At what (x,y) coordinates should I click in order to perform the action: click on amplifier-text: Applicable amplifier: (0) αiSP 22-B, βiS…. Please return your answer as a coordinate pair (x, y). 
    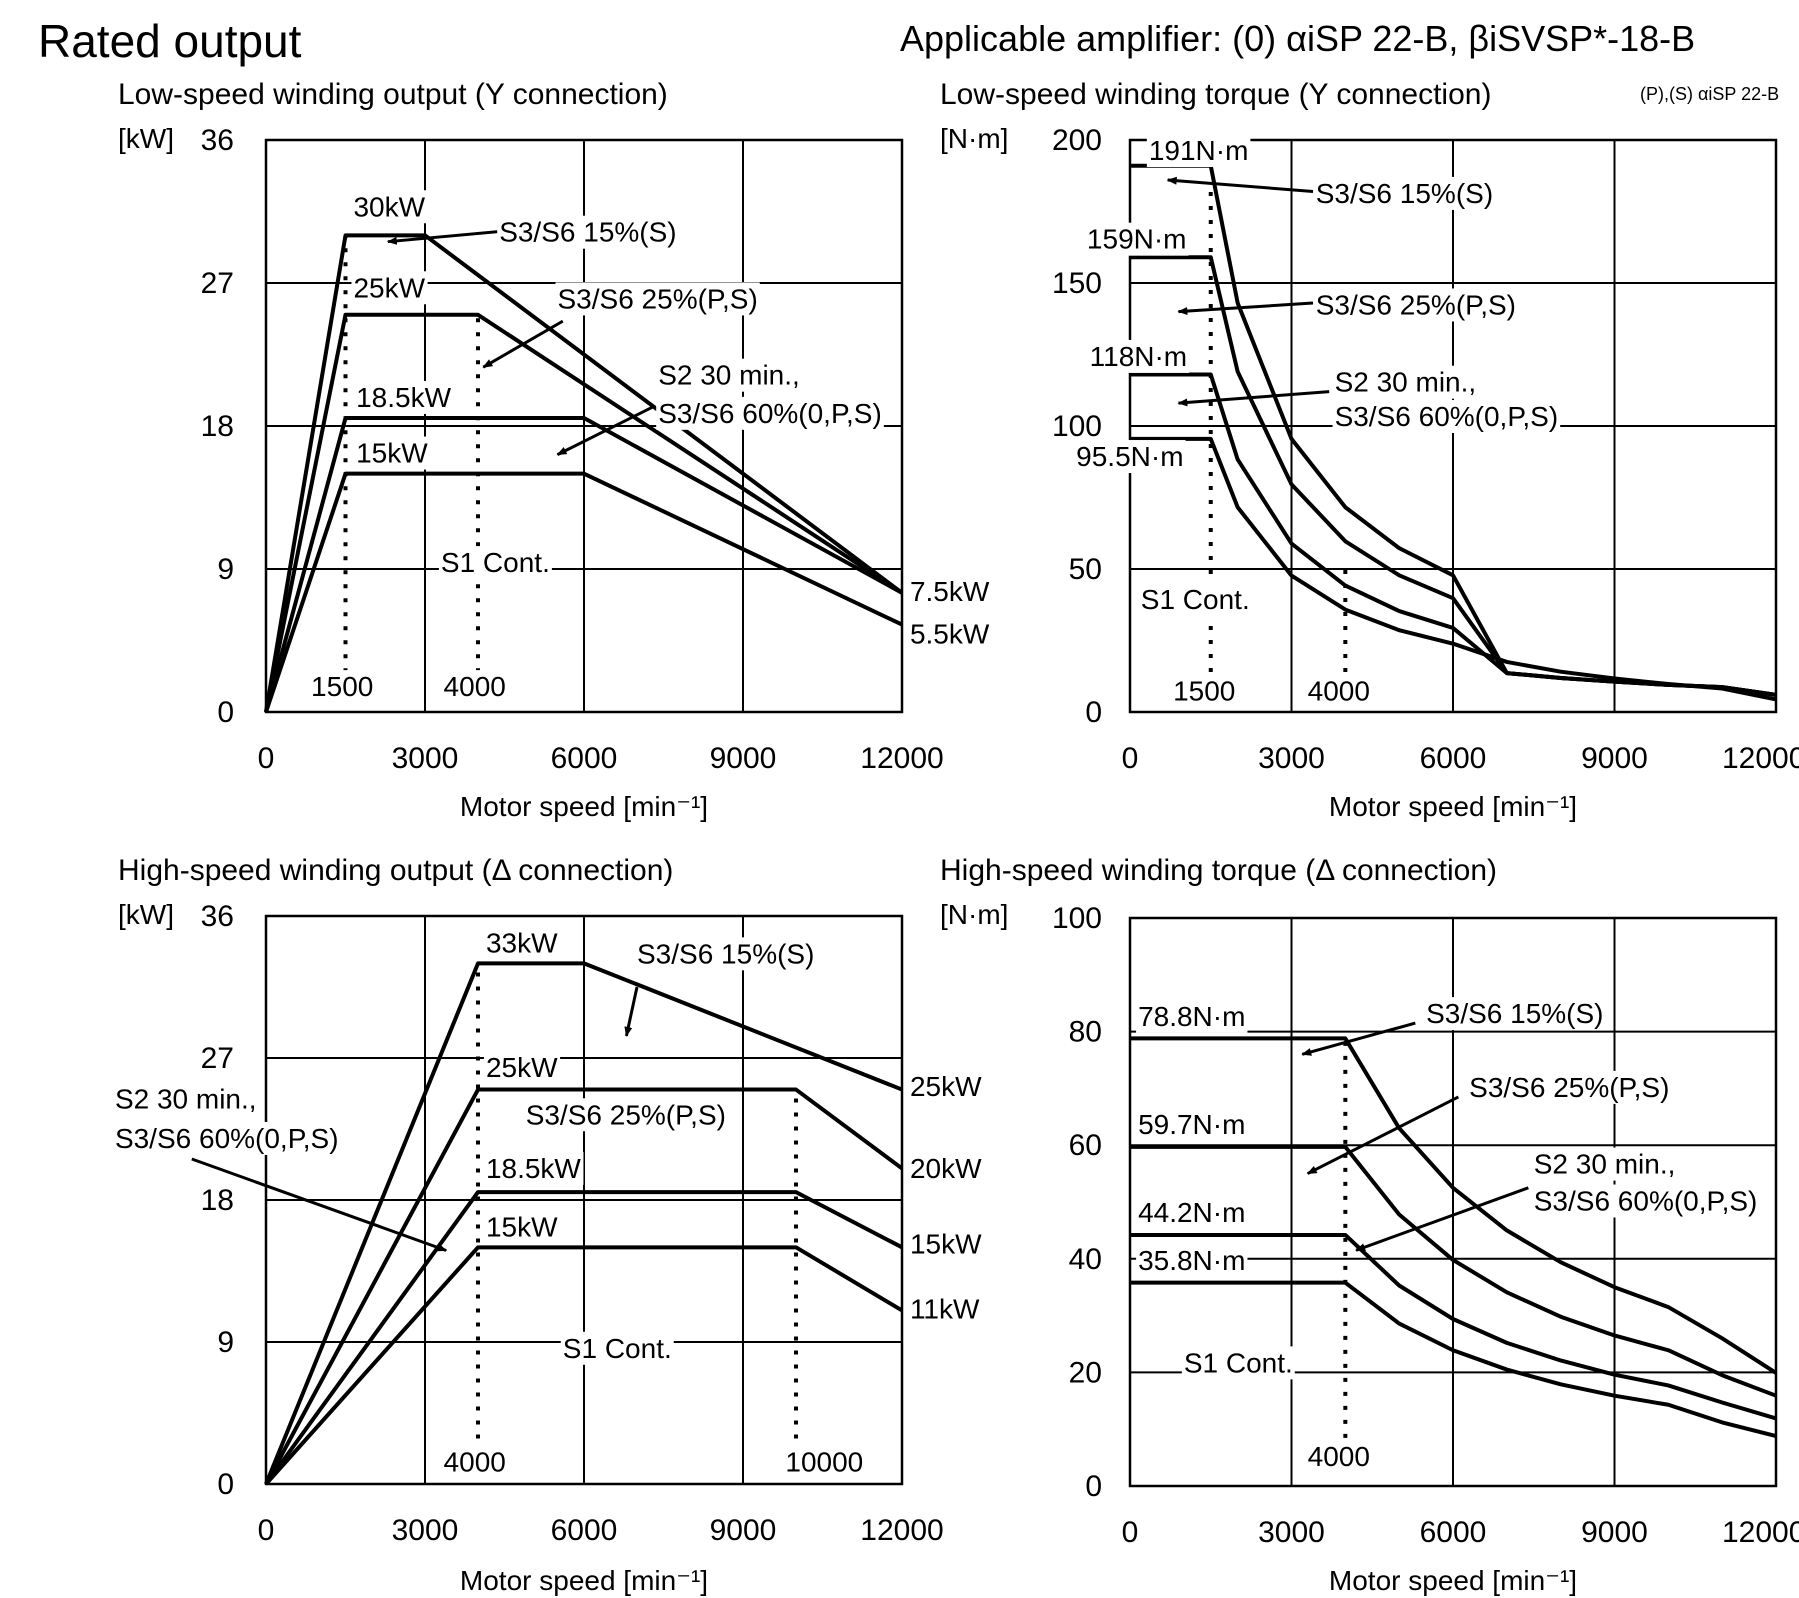
    Looking at the image, I should click on (1298, 38).